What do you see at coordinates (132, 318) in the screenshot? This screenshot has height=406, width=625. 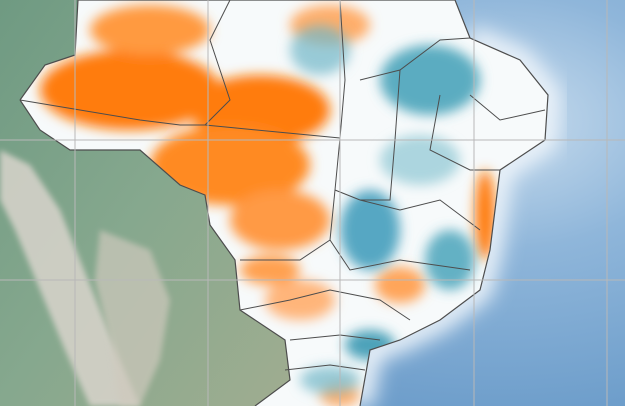 I see `highlands` at bounding box center [132, 318].